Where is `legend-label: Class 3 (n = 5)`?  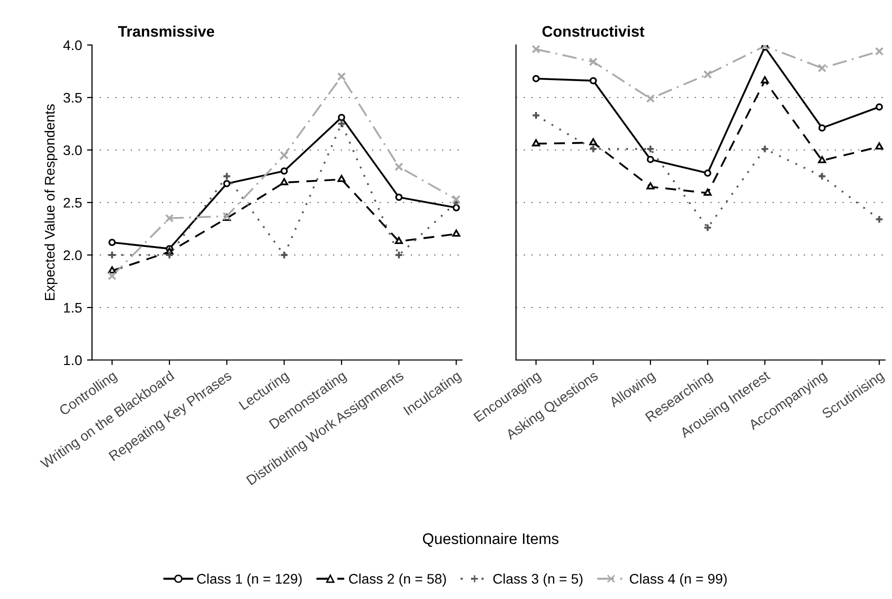
legend-label: Class 3 (n = 5) is located at coordinates (537, 580).